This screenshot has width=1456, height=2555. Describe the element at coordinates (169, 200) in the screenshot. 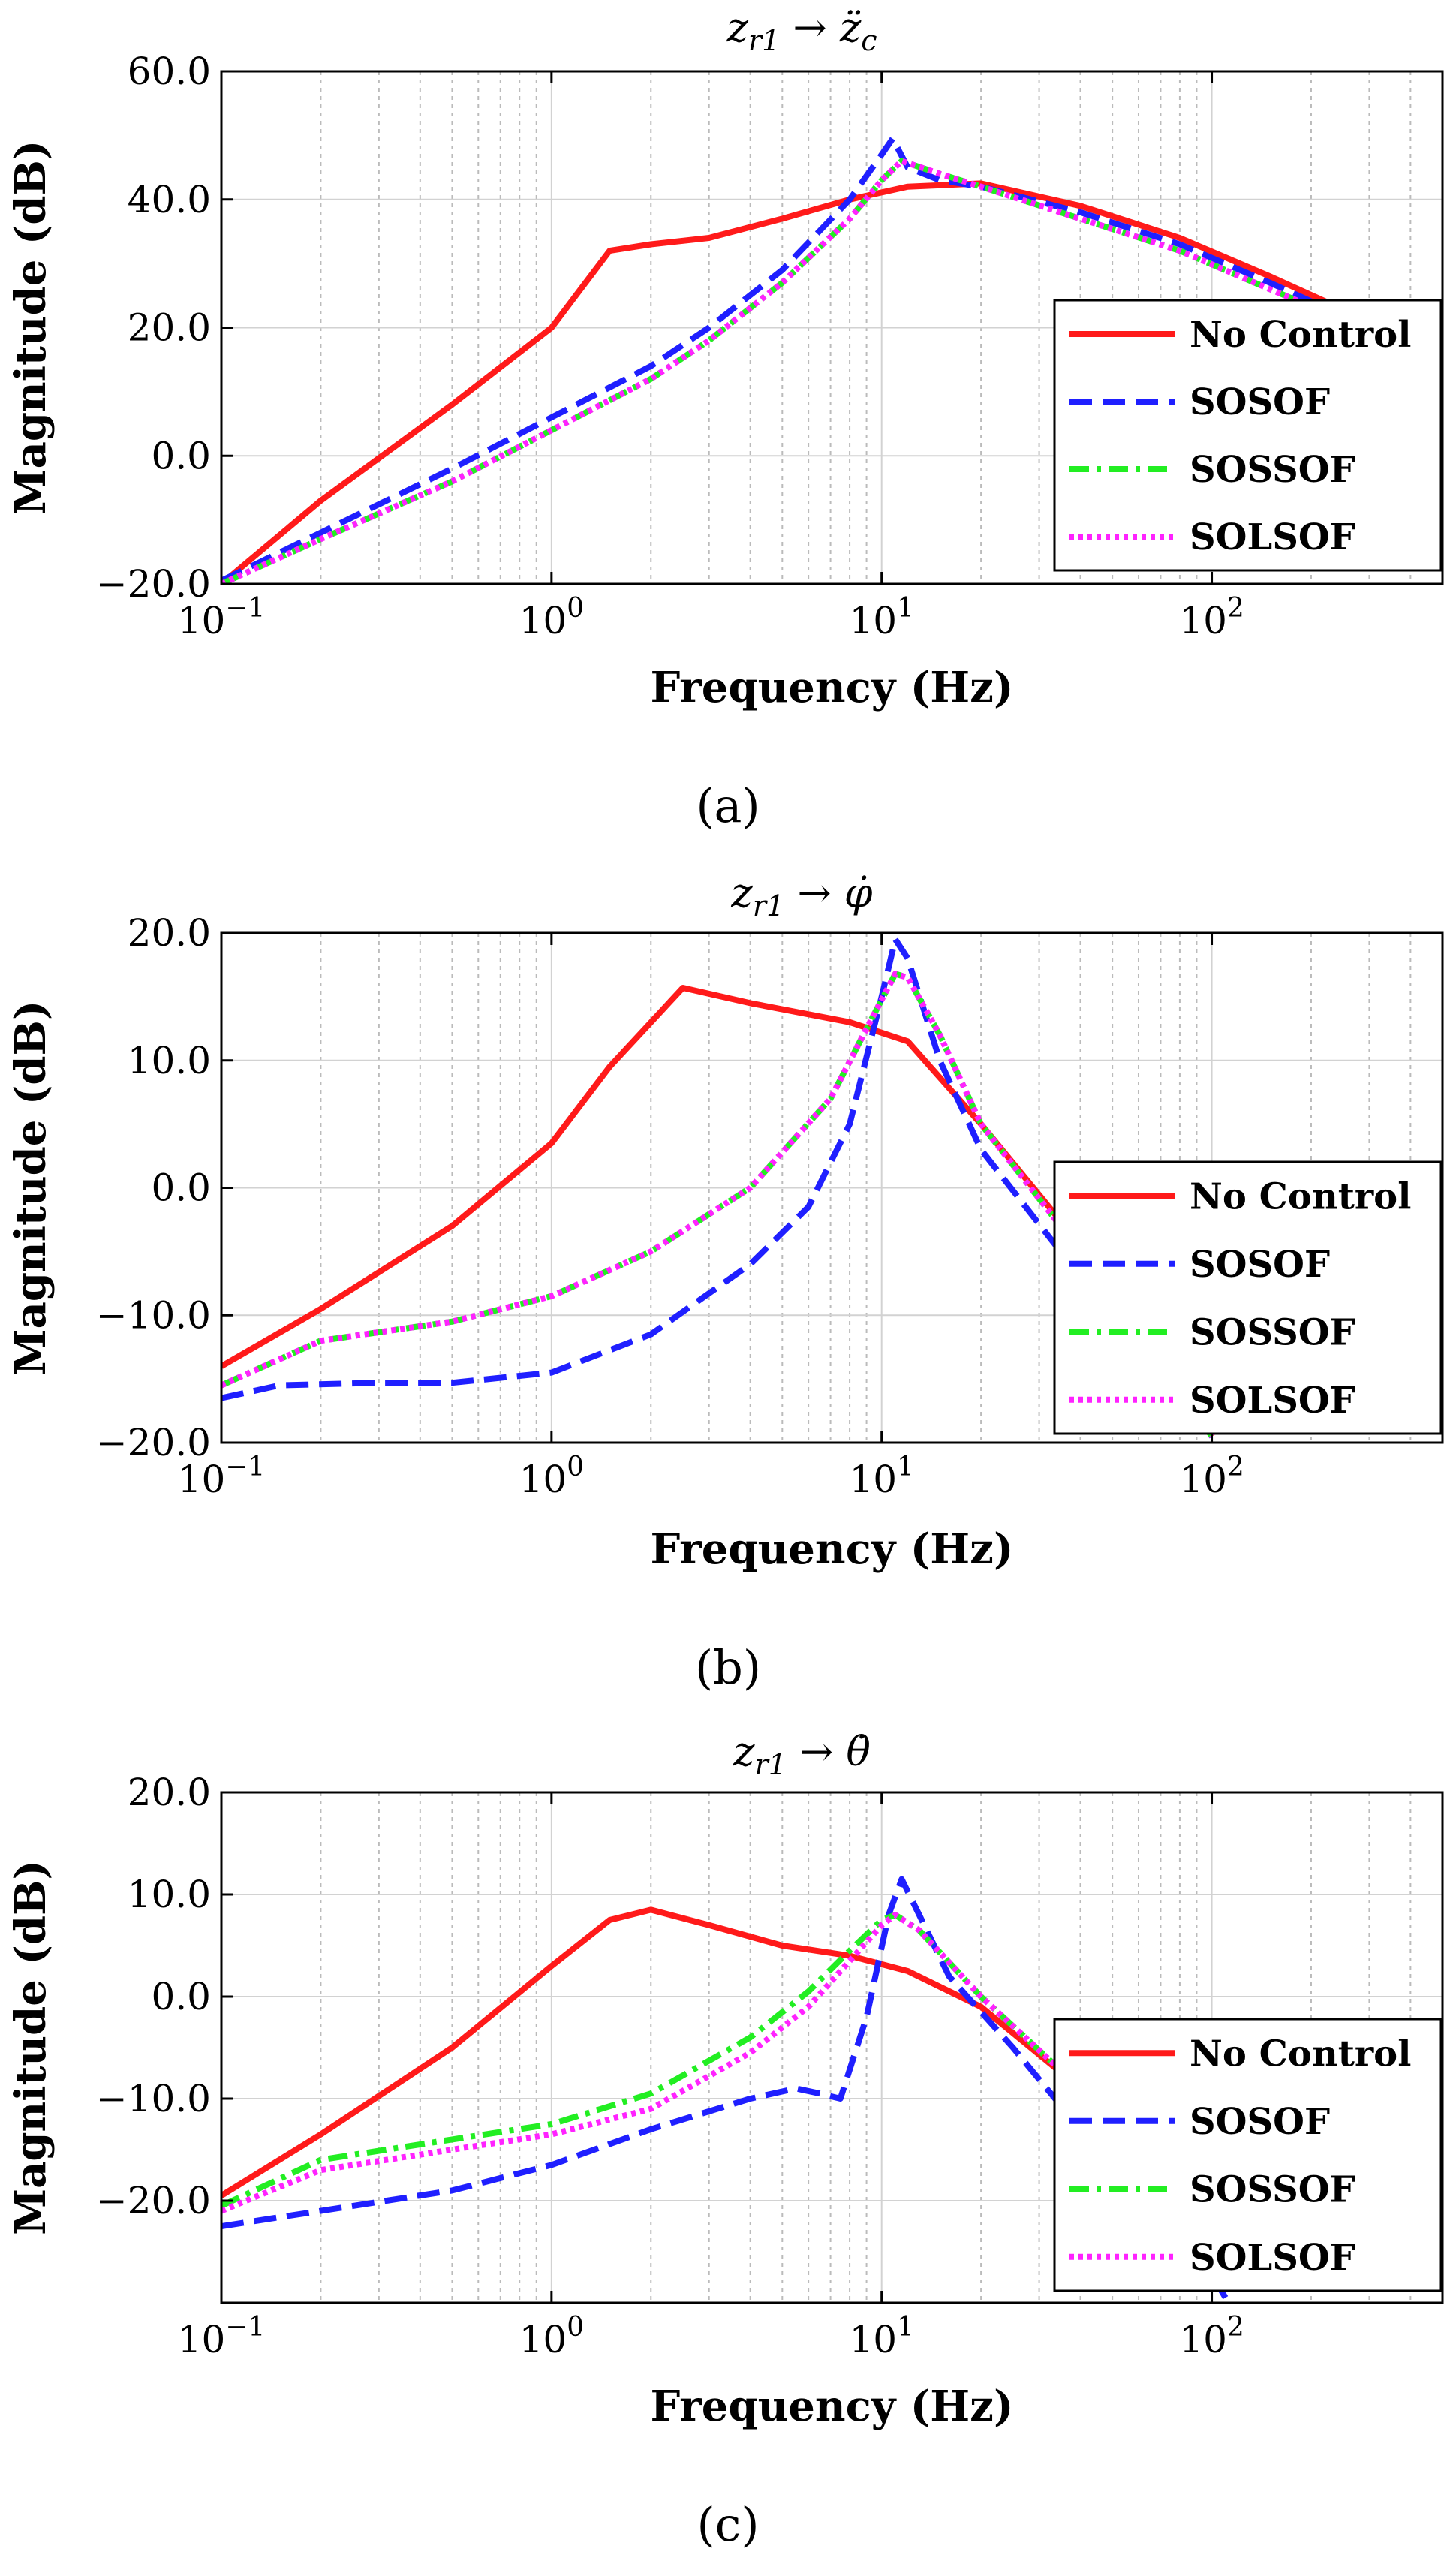

I see `y-tick-label: 40.0` at that location.